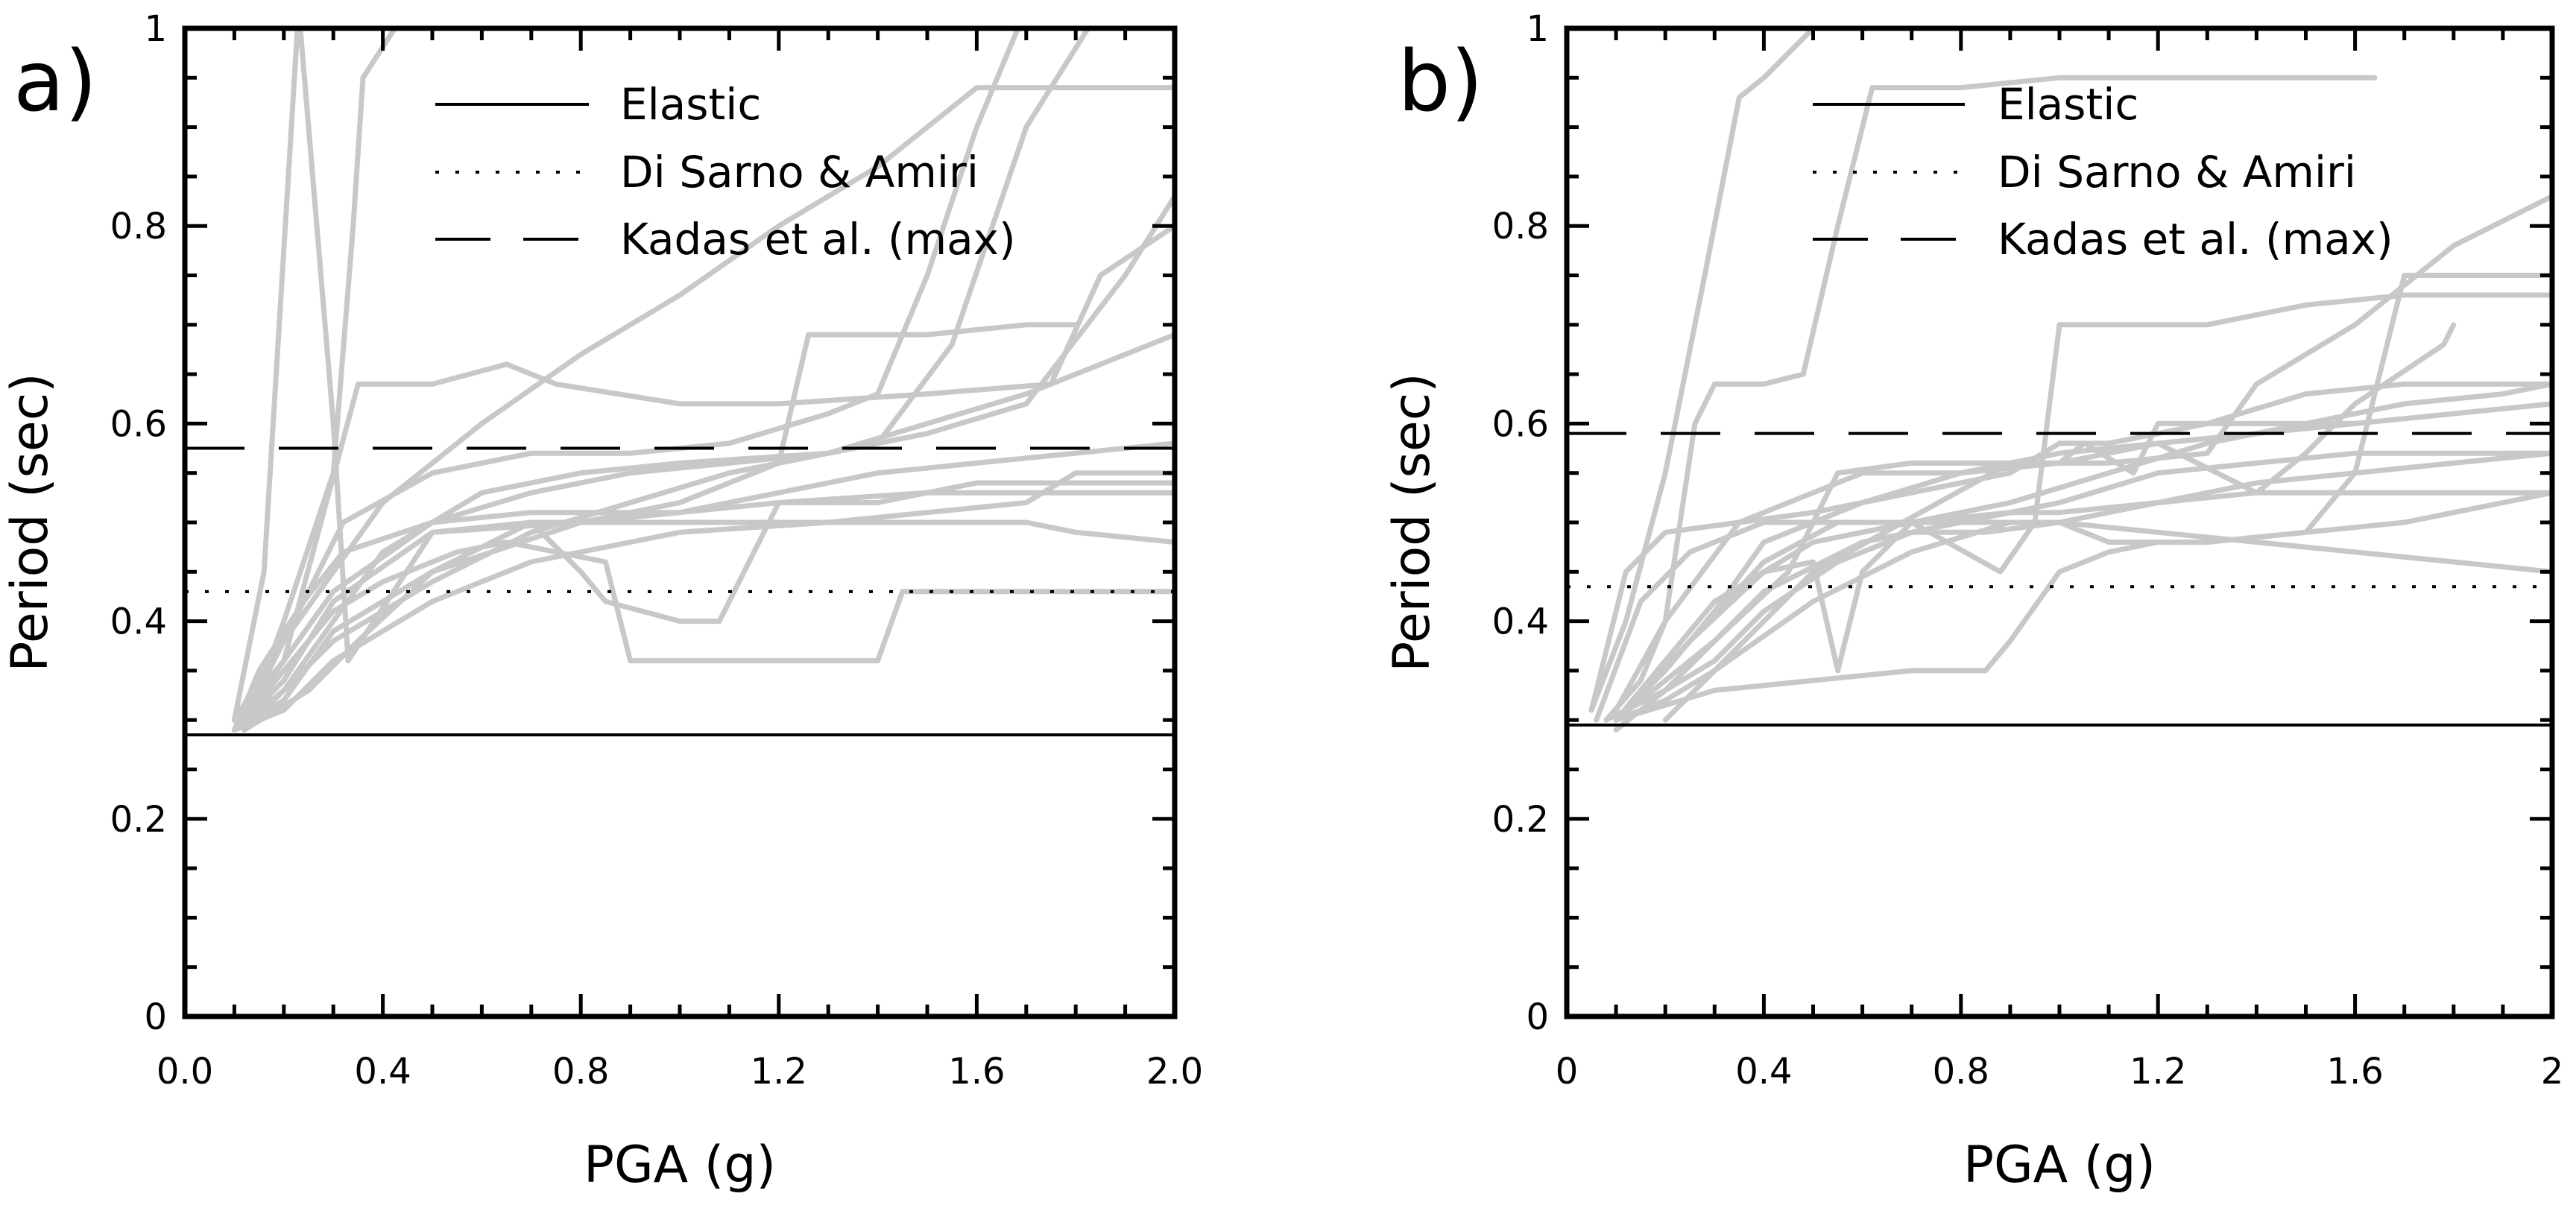 The width and height of the screenshot is (2576, 1208). I want to click on panel-label: a), so click(55, 82).